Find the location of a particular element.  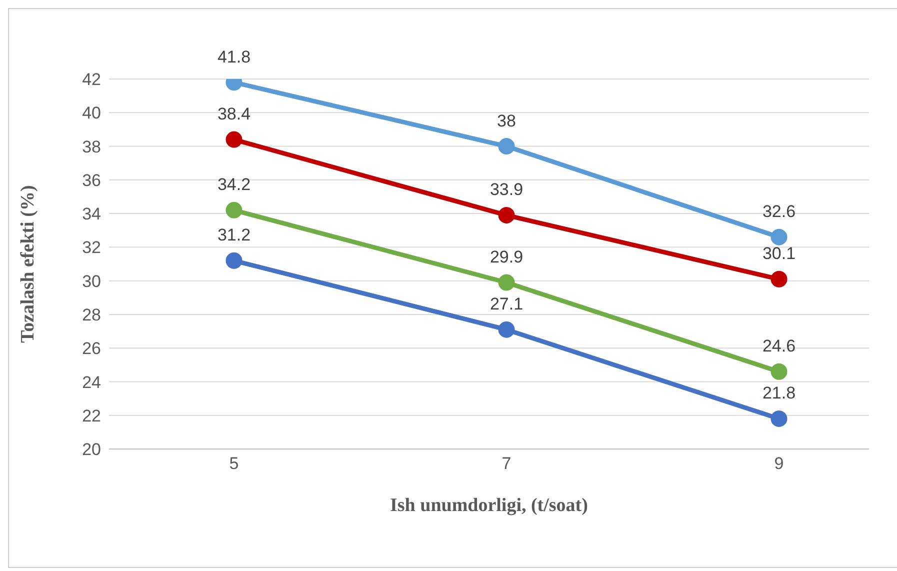

y-tick-label: 22 is located at coordinates (91, 416).